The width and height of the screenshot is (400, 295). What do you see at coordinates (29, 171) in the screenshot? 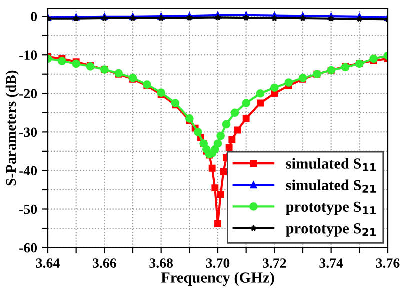
I see `y-tick-label: -40` at bounding box center [29, 171].